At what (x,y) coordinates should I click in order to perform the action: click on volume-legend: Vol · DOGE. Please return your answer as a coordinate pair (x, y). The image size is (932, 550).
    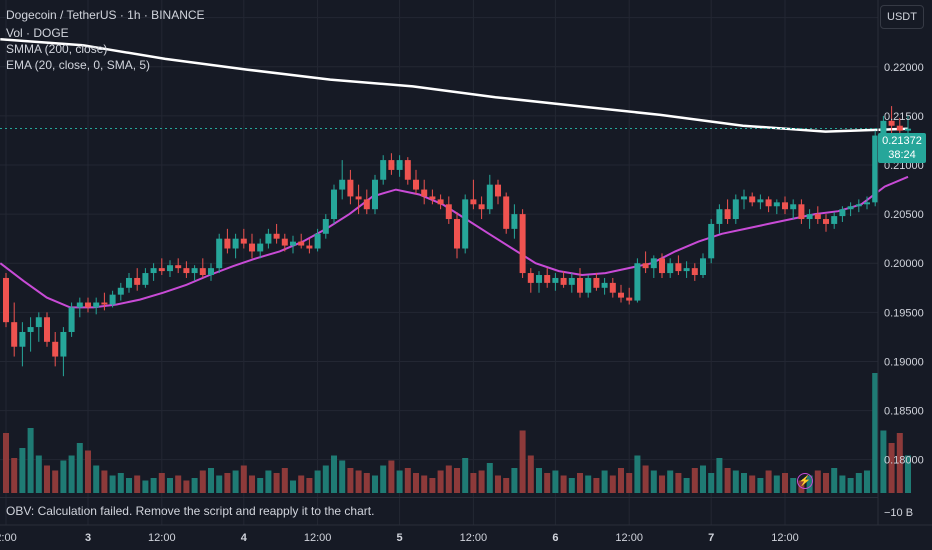
    Looking at the image, I should click on (37, 33).